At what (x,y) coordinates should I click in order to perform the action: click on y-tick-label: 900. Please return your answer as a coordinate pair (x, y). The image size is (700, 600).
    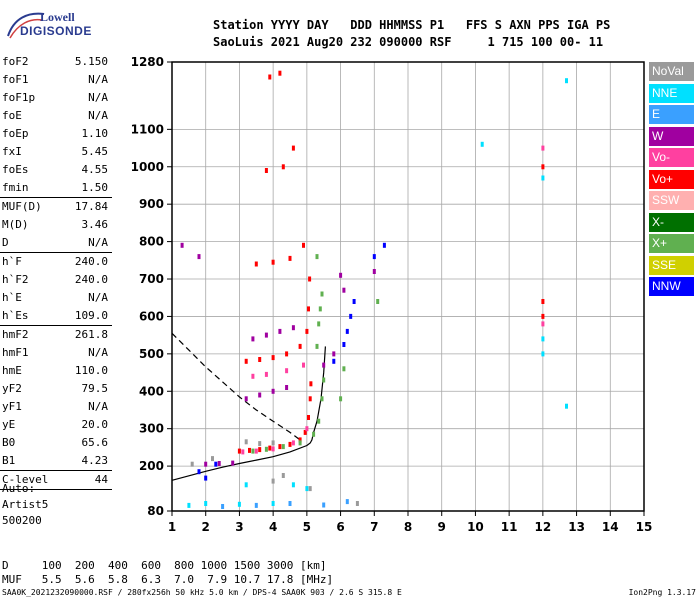
    Looking at the image, I should click on (151, 204).